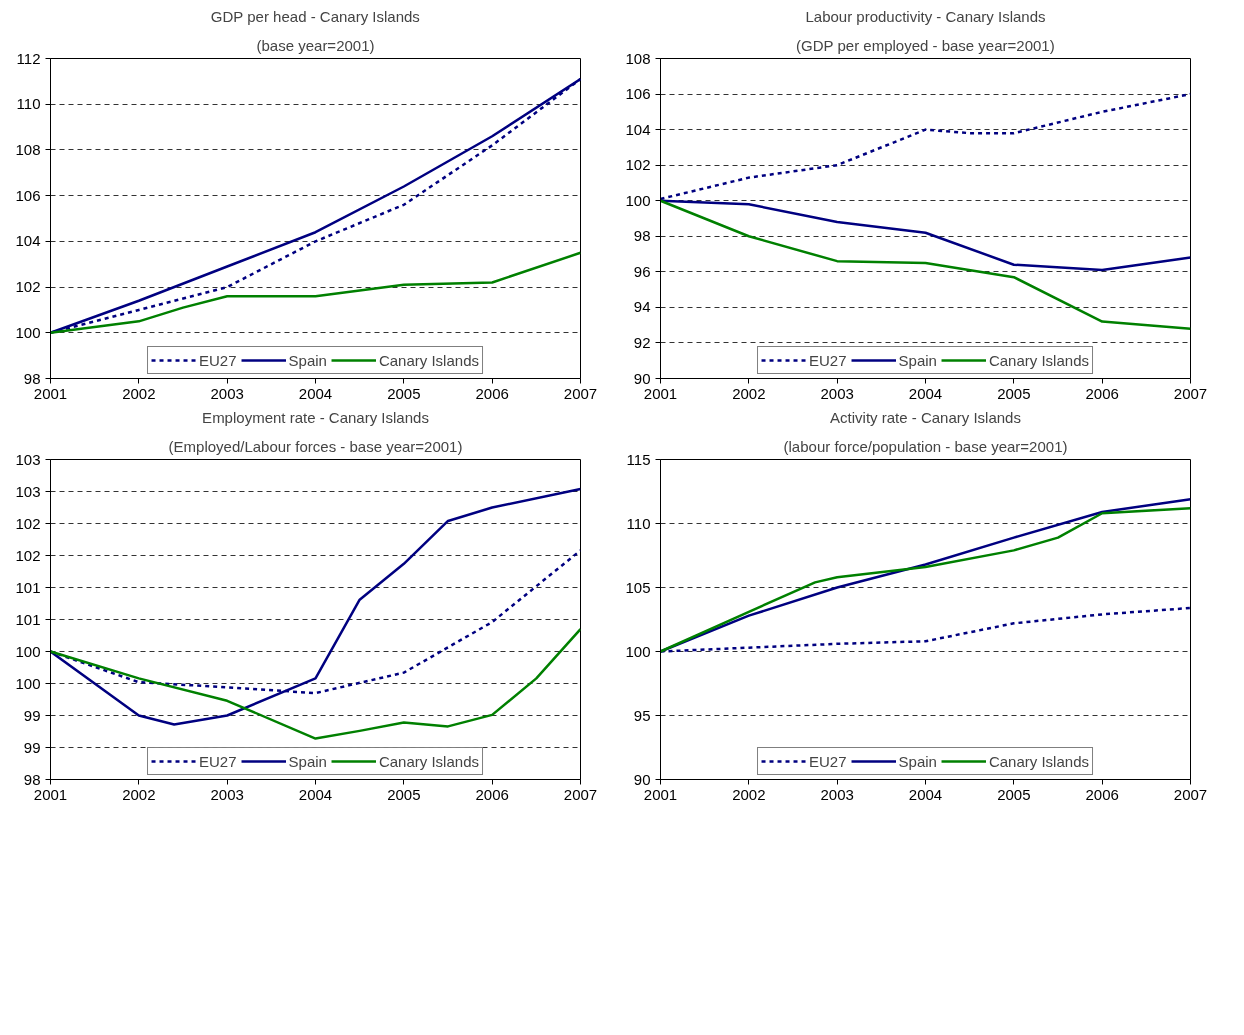 The width and height of the screenshot is (1244, 1035). I want to click on y-tick-label: 92, so click(642, 342).